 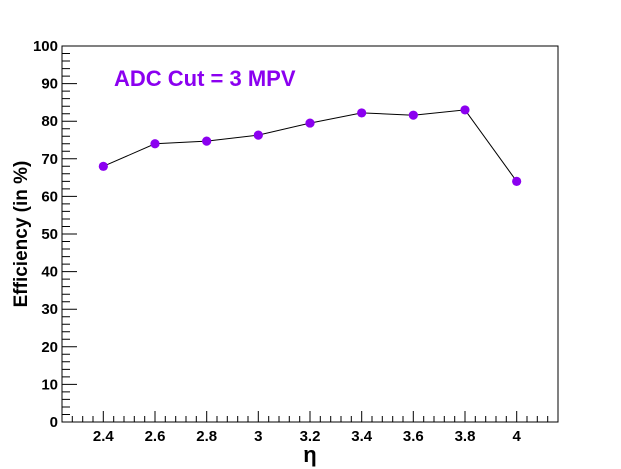 What do you see at coordinates (49, 121) in the screenshot?
I see `y-tick-label: 80` at bounding box center [49, 121].